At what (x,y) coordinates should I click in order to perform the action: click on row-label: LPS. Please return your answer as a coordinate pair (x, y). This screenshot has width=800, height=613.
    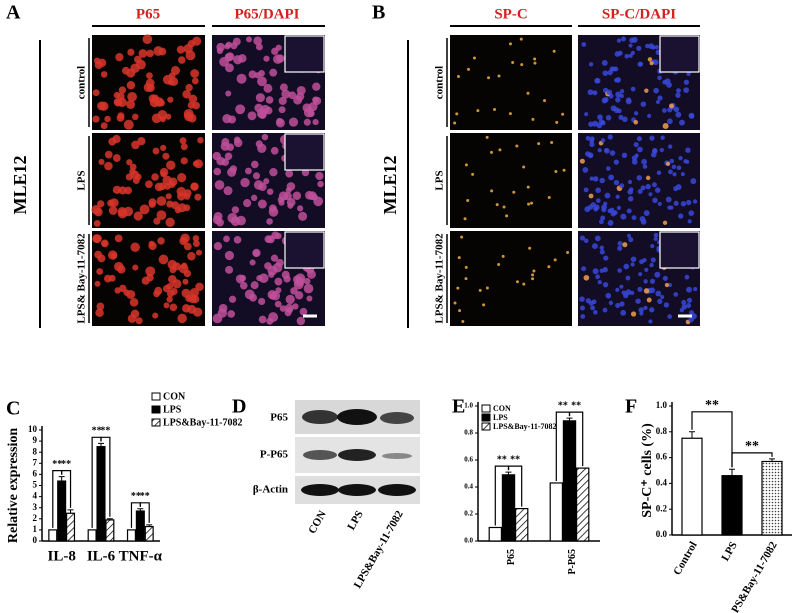
    Looking at the image, I should click on (440, 180).